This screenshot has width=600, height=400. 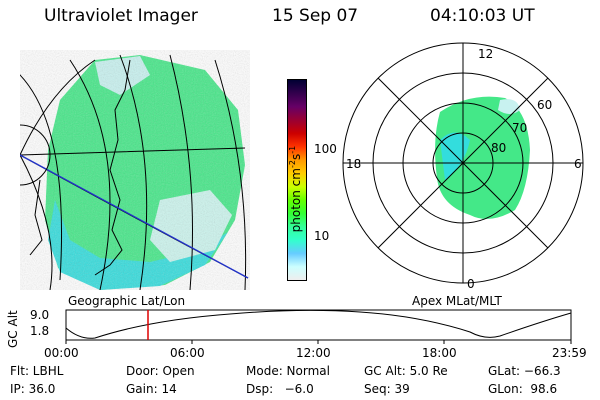 What do you see at coordinates (127, 301) in the screenshot?
I see `geographic-panel-label: Geographic Lat/Lon` at bounding box center [127, 301].